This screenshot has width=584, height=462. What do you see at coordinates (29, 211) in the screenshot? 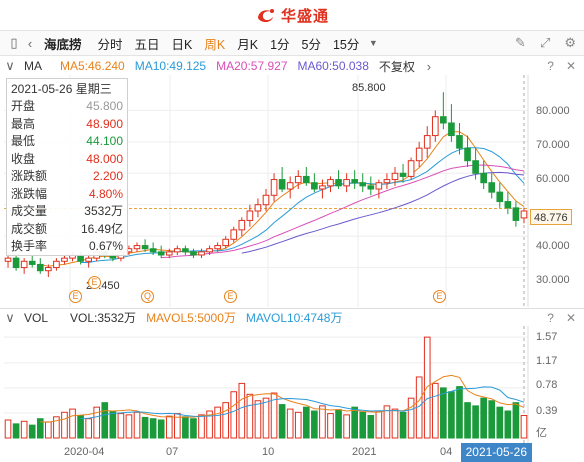
I see `info-label: 成交量` at bounding box center [29, 211].